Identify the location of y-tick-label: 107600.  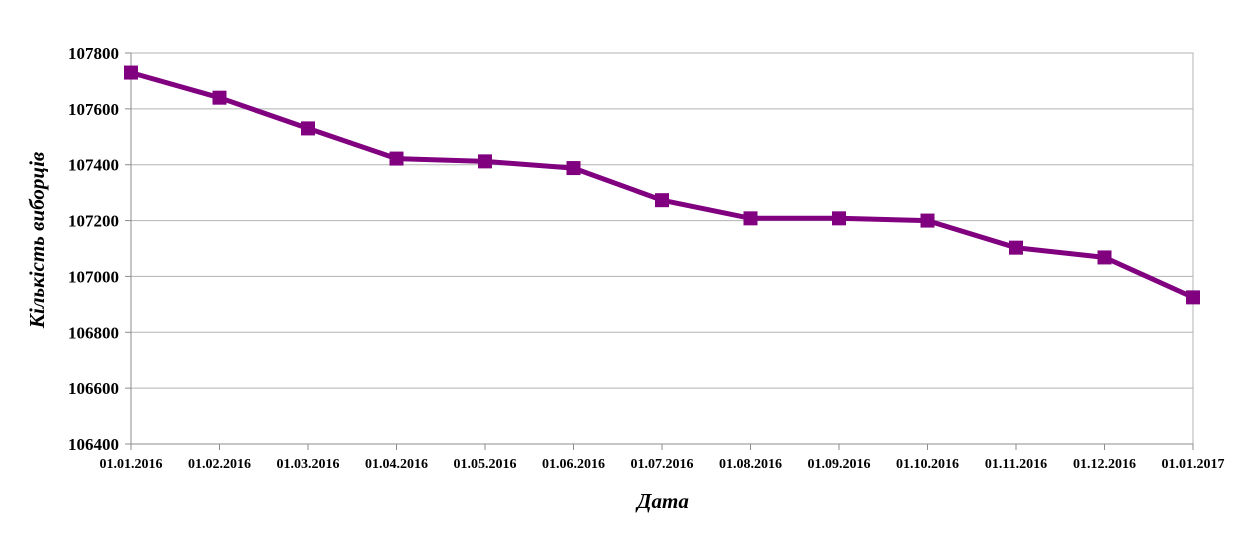
(93, 109).